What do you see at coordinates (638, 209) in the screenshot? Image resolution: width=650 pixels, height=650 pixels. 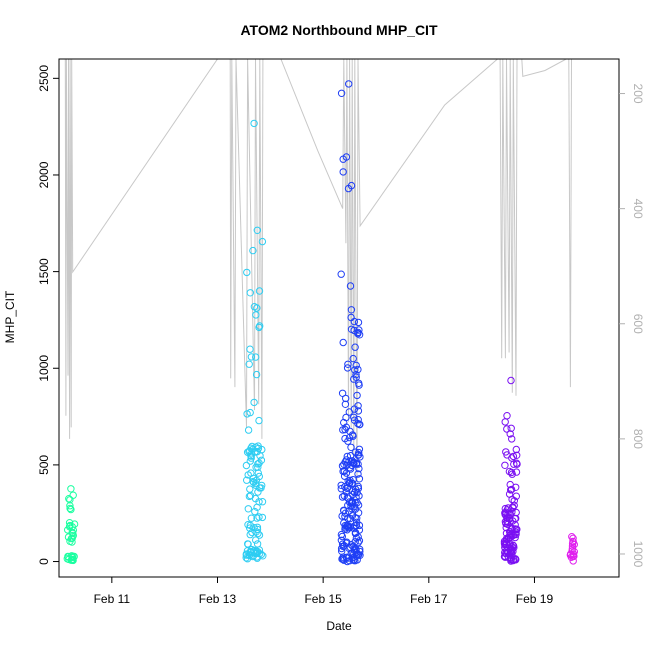 I see `right-tick-label: 400` at bounding box center [638, 209].